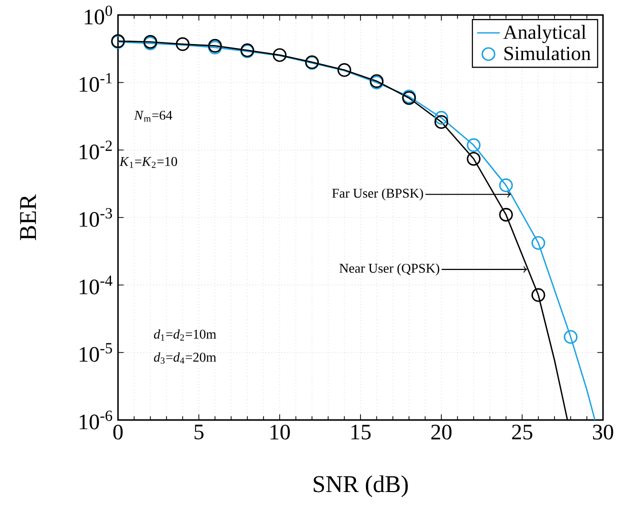  What do you see at coordinates (389, 269) in the screenshot?
I see `annotation: Near User (QPSK)` at bounding box center [389, 269].